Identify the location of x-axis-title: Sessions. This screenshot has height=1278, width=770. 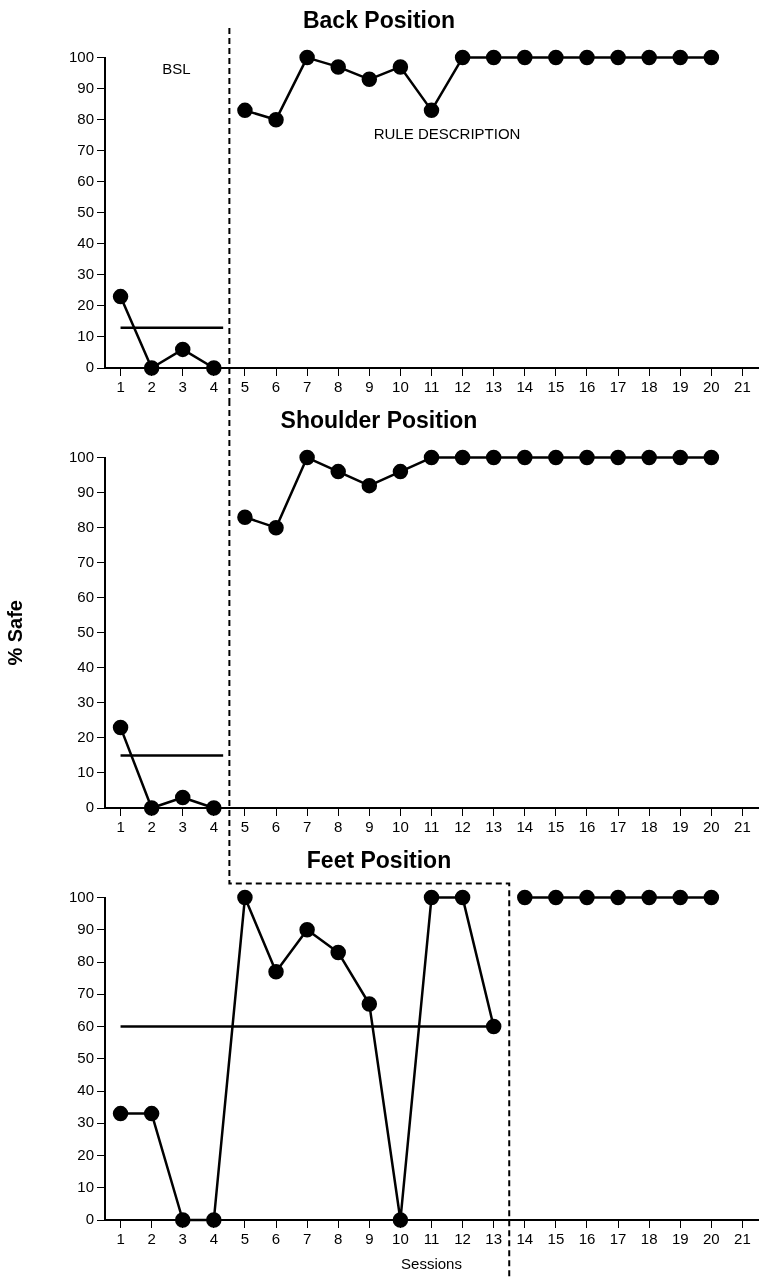
(431, 1264).